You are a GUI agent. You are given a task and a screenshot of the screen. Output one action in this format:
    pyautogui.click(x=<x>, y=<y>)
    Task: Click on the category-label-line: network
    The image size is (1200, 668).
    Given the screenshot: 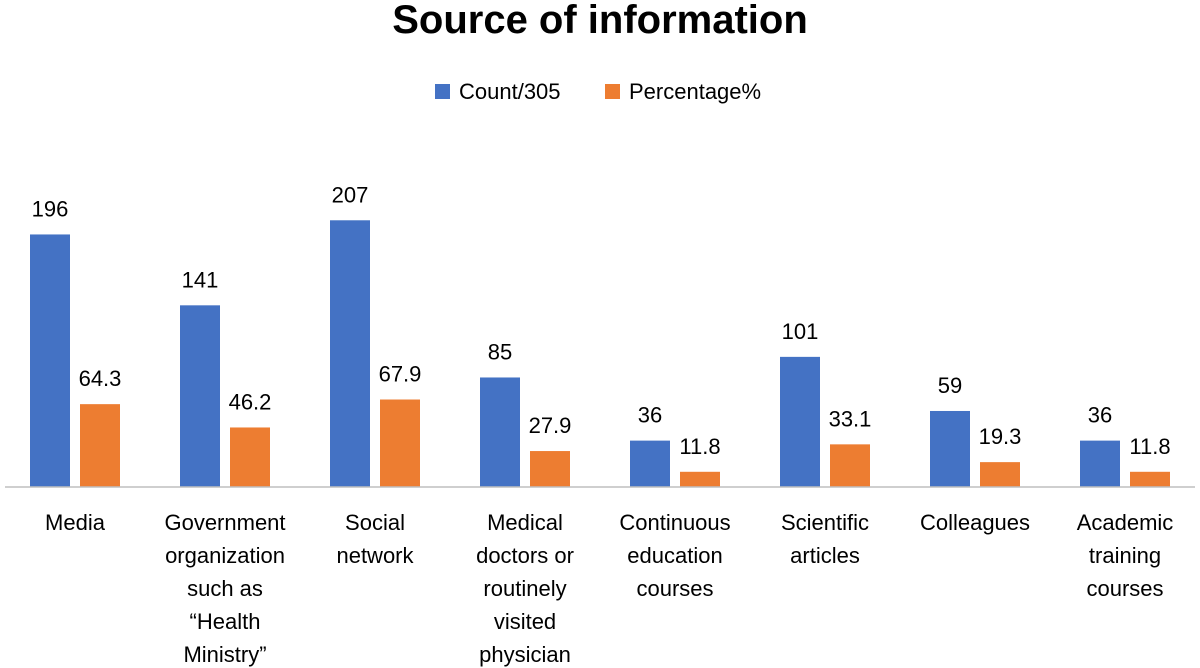 What is the action you would take?
    pyautogui.click(x=375, y=555)
    